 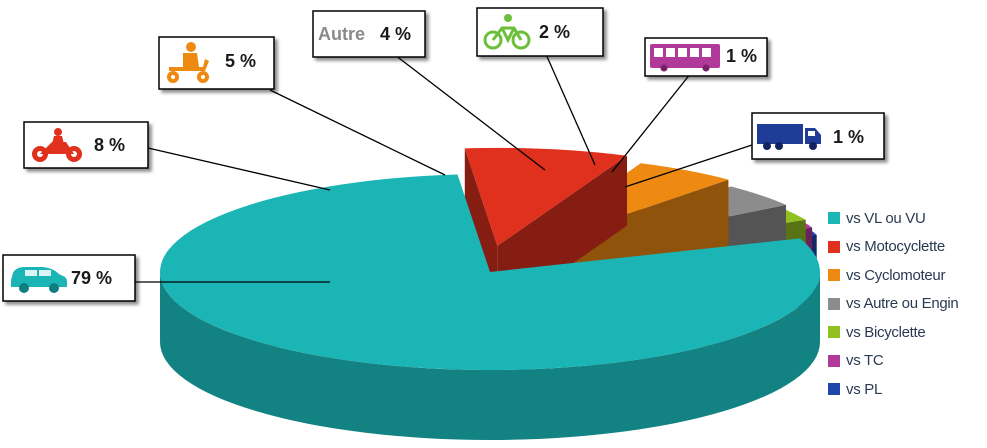 I want to click on legend-swatch-vl, so click(x=834, y=218).